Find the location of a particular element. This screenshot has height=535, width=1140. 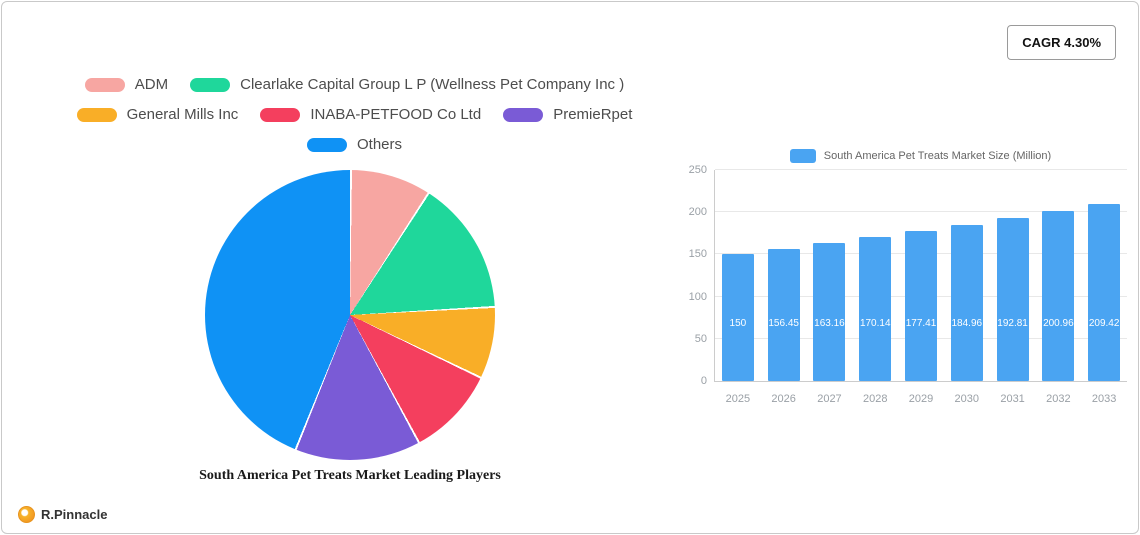

x-axis-label: 2029 is located at coordinates (921, 399).